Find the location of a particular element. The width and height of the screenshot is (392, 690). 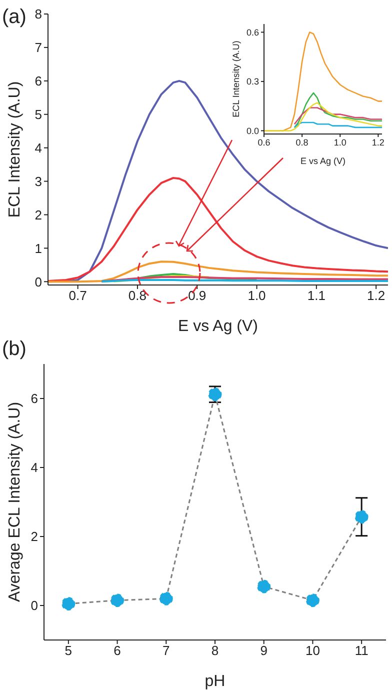

y-tick-label: 0.3 is located at coordinates (252, 81).